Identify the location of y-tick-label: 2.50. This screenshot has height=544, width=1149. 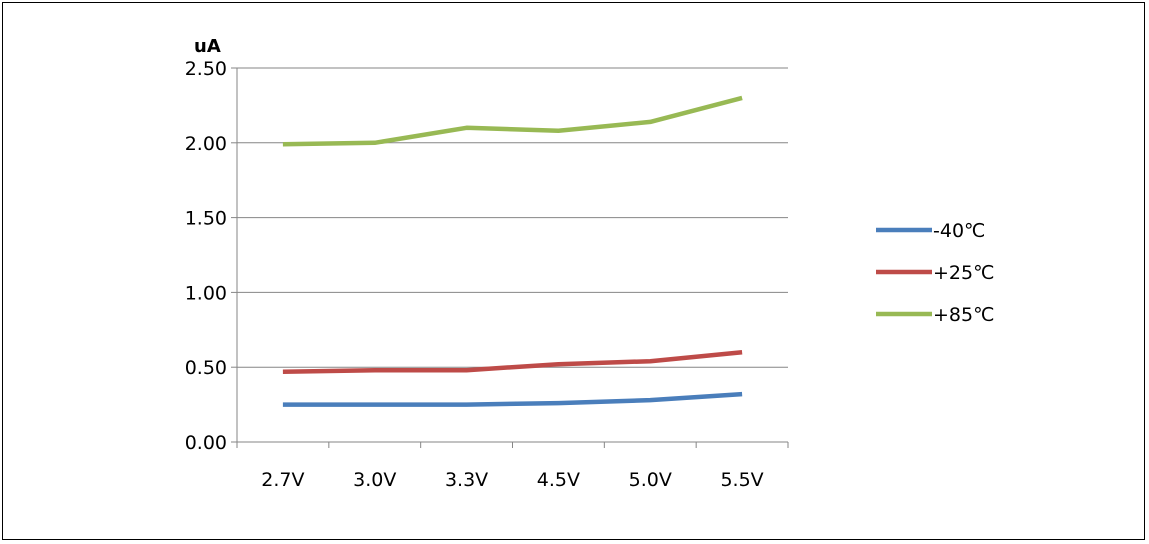
(206, 69).